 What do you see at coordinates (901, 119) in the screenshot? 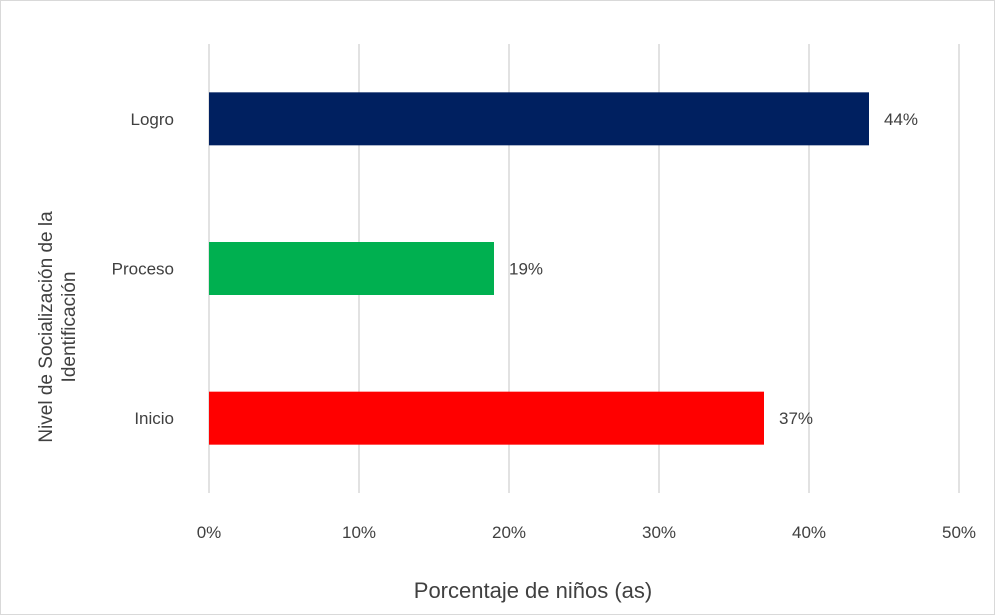
I see `data-label-logro: 44%` at bounding box center [901, 119].